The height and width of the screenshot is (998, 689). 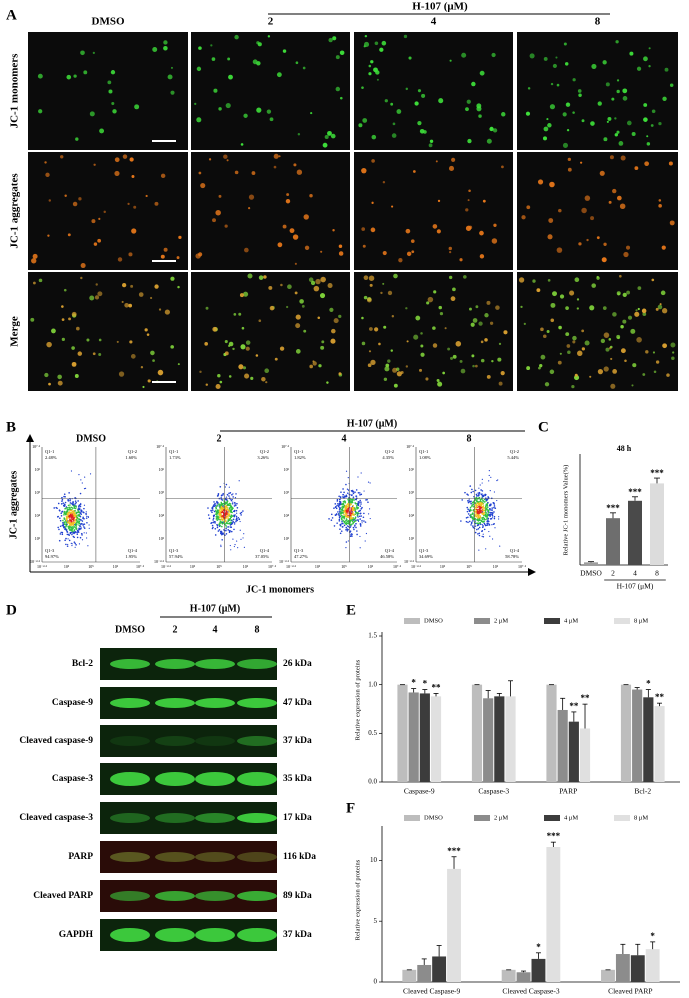 I want to click on y-tick-label: 10⁻⁴·³, so click(x=284, y=561).